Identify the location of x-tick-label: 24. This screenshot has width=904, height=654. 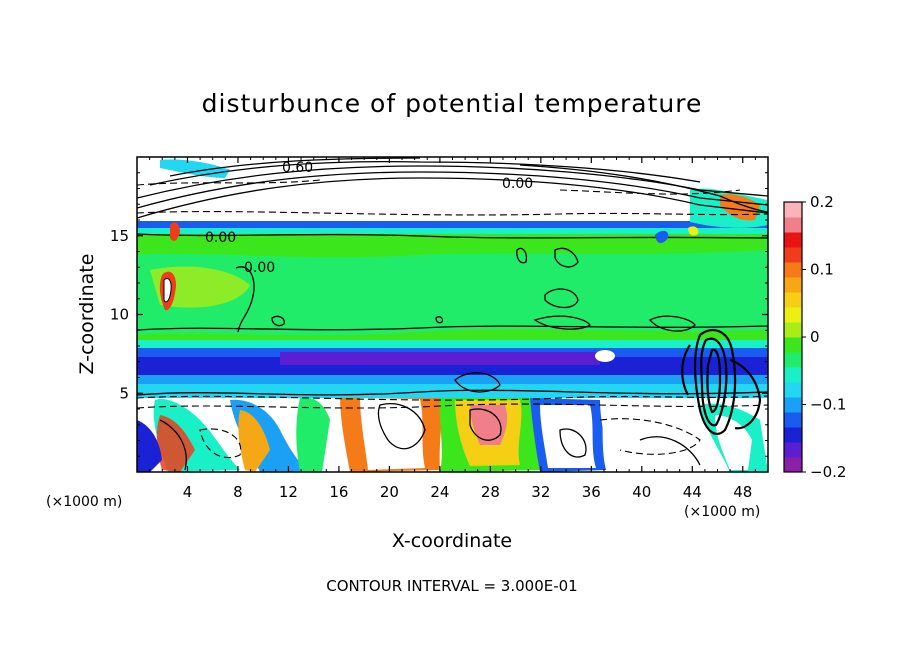
(439, 492).